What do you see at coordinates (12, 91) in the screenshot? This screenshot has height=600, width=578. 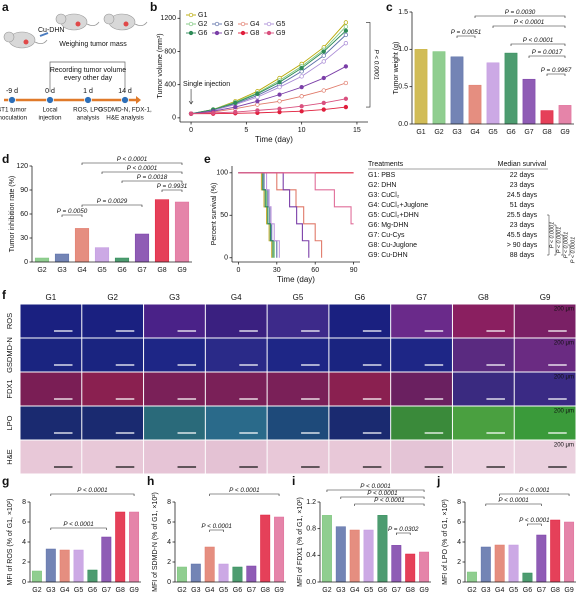 I see `event-day: -9 d` at bounding box center [12, 91].